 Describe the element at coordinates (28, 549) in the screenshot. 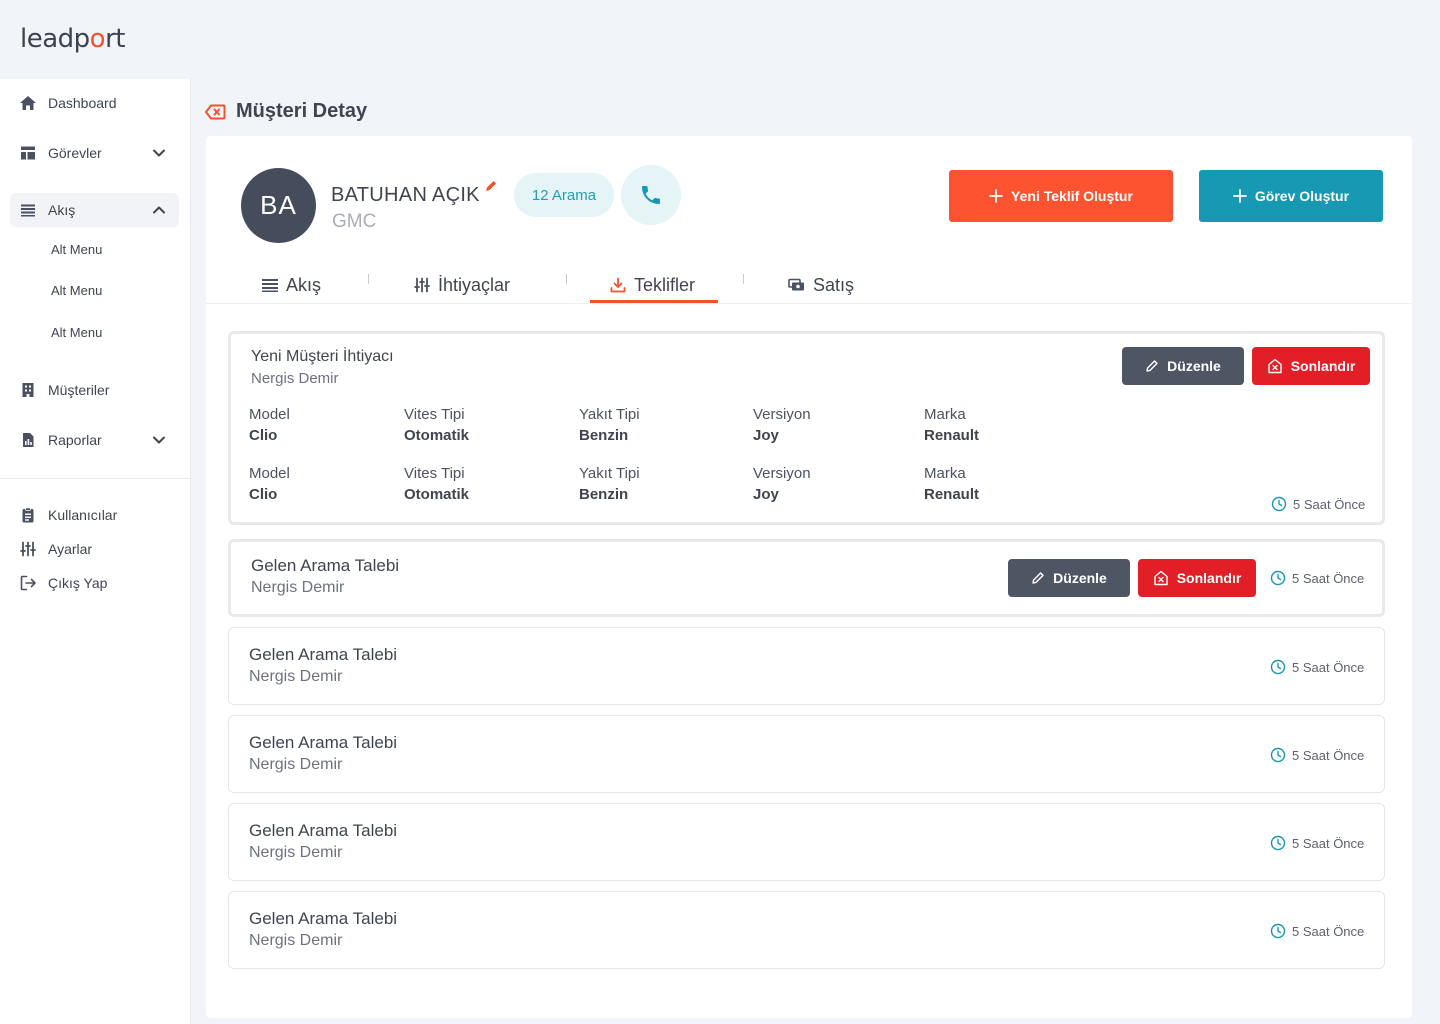

I see `sliders-icon` at that location.